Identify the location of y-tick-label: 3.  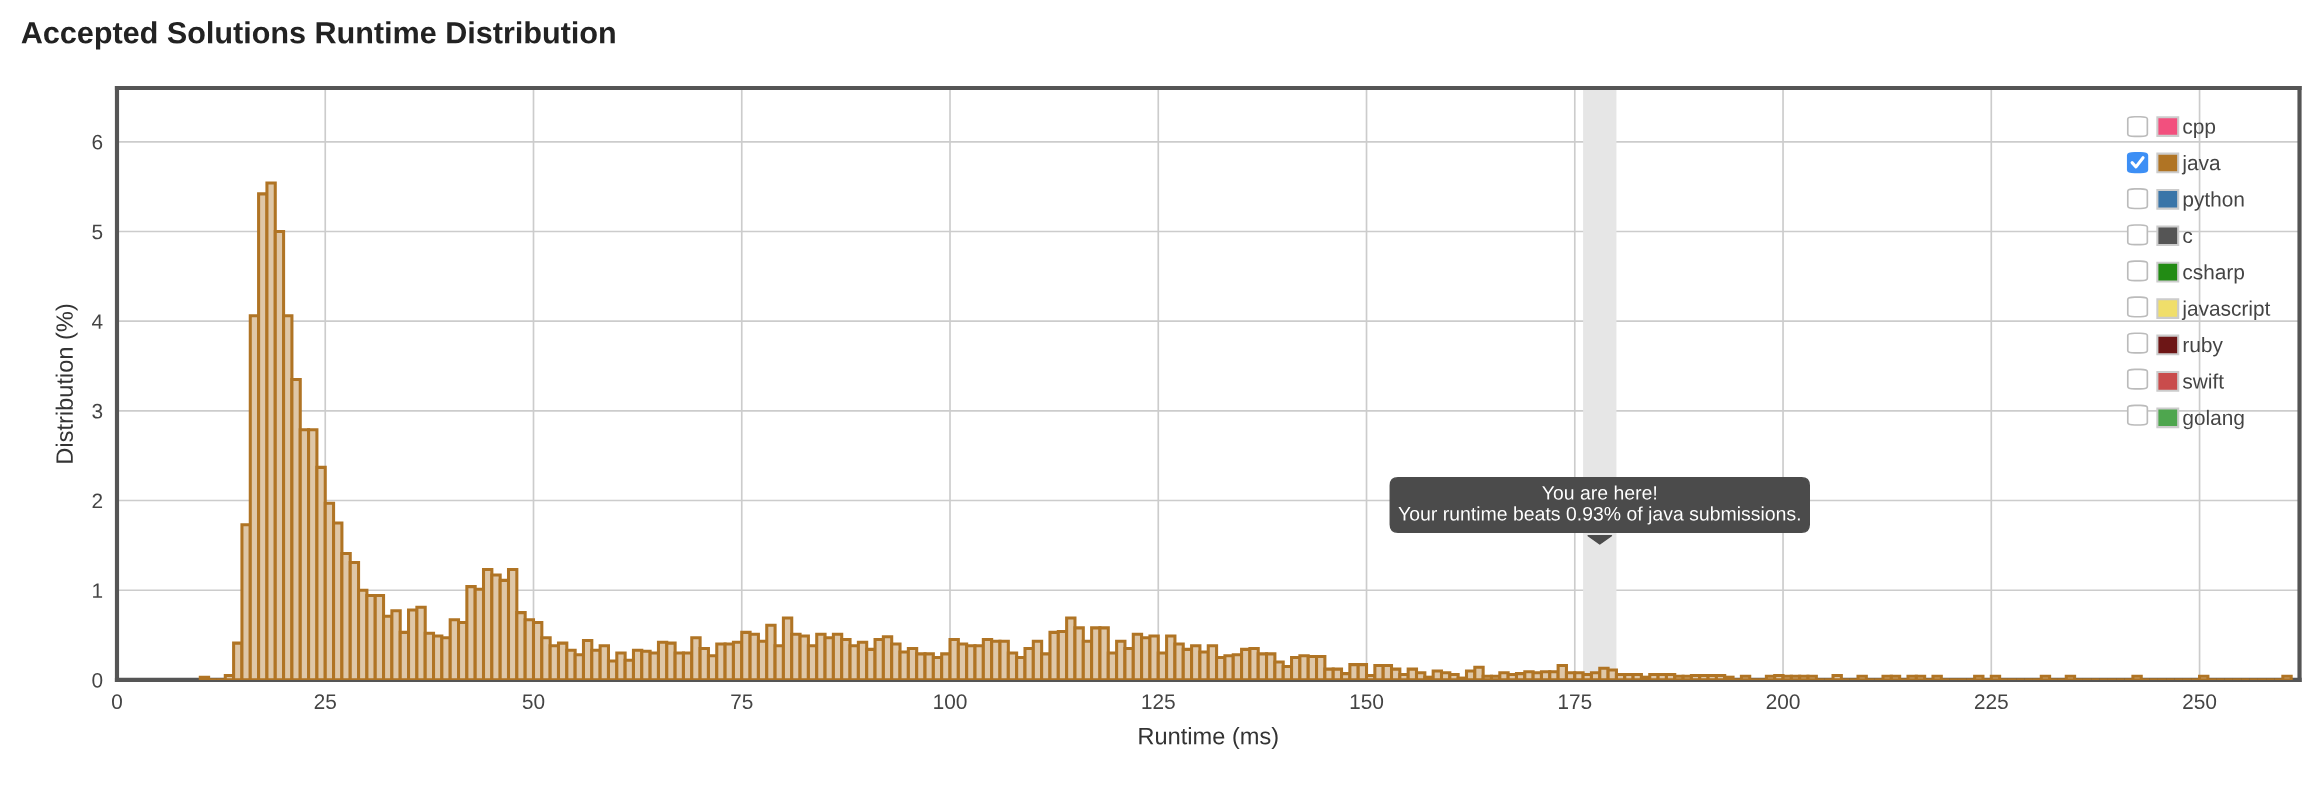
(97, 411).